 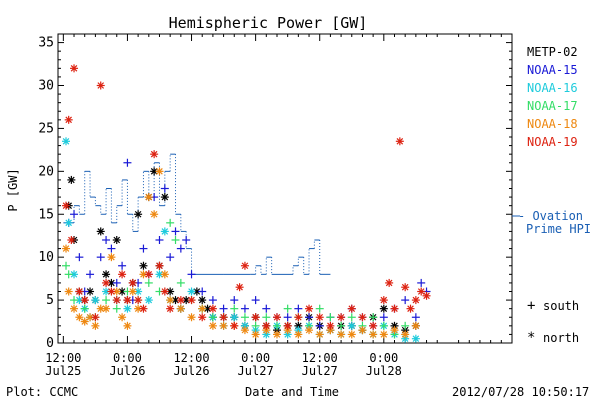 I want to click on x-tick-date: Jul26, so click(x=127, y=371).